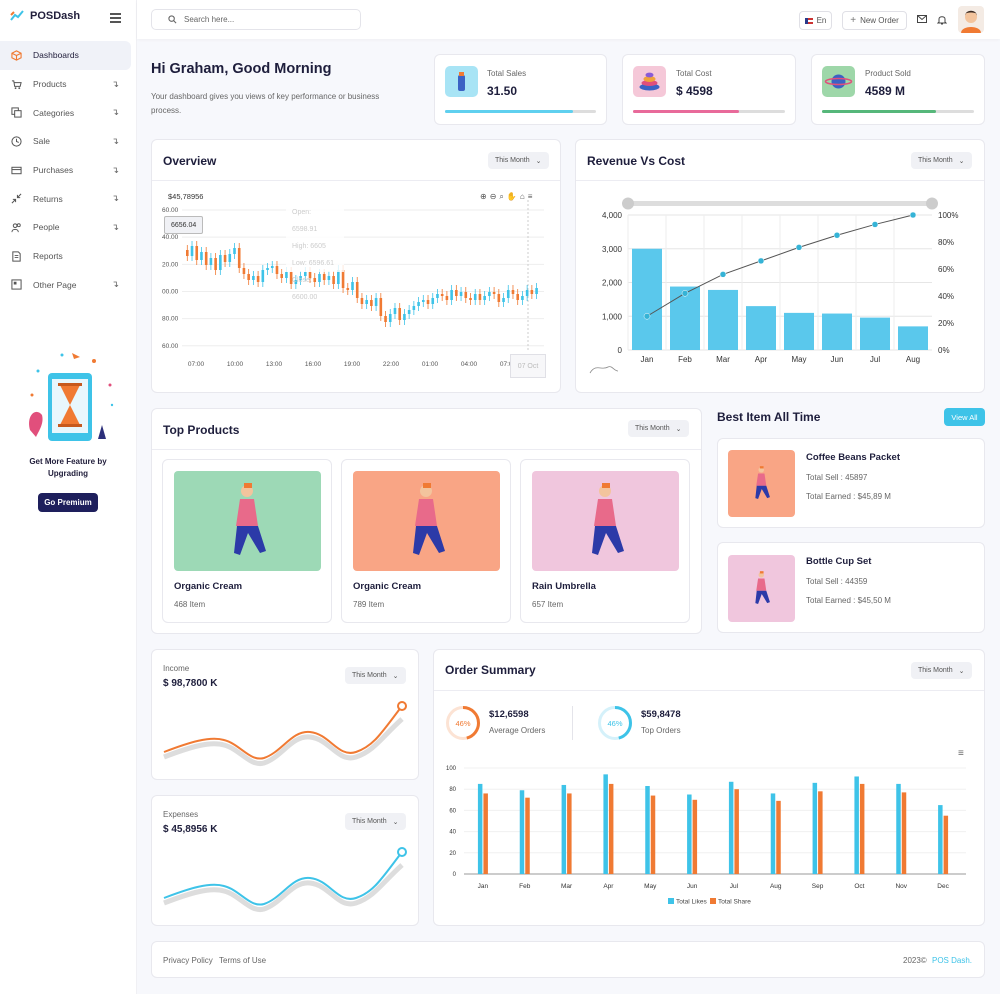 This screenshot has height=994, width=1000. What do you see at coordinates (671, 901) in the screenshot?
I see `legend-swatch` at bounding box center [671, 901].